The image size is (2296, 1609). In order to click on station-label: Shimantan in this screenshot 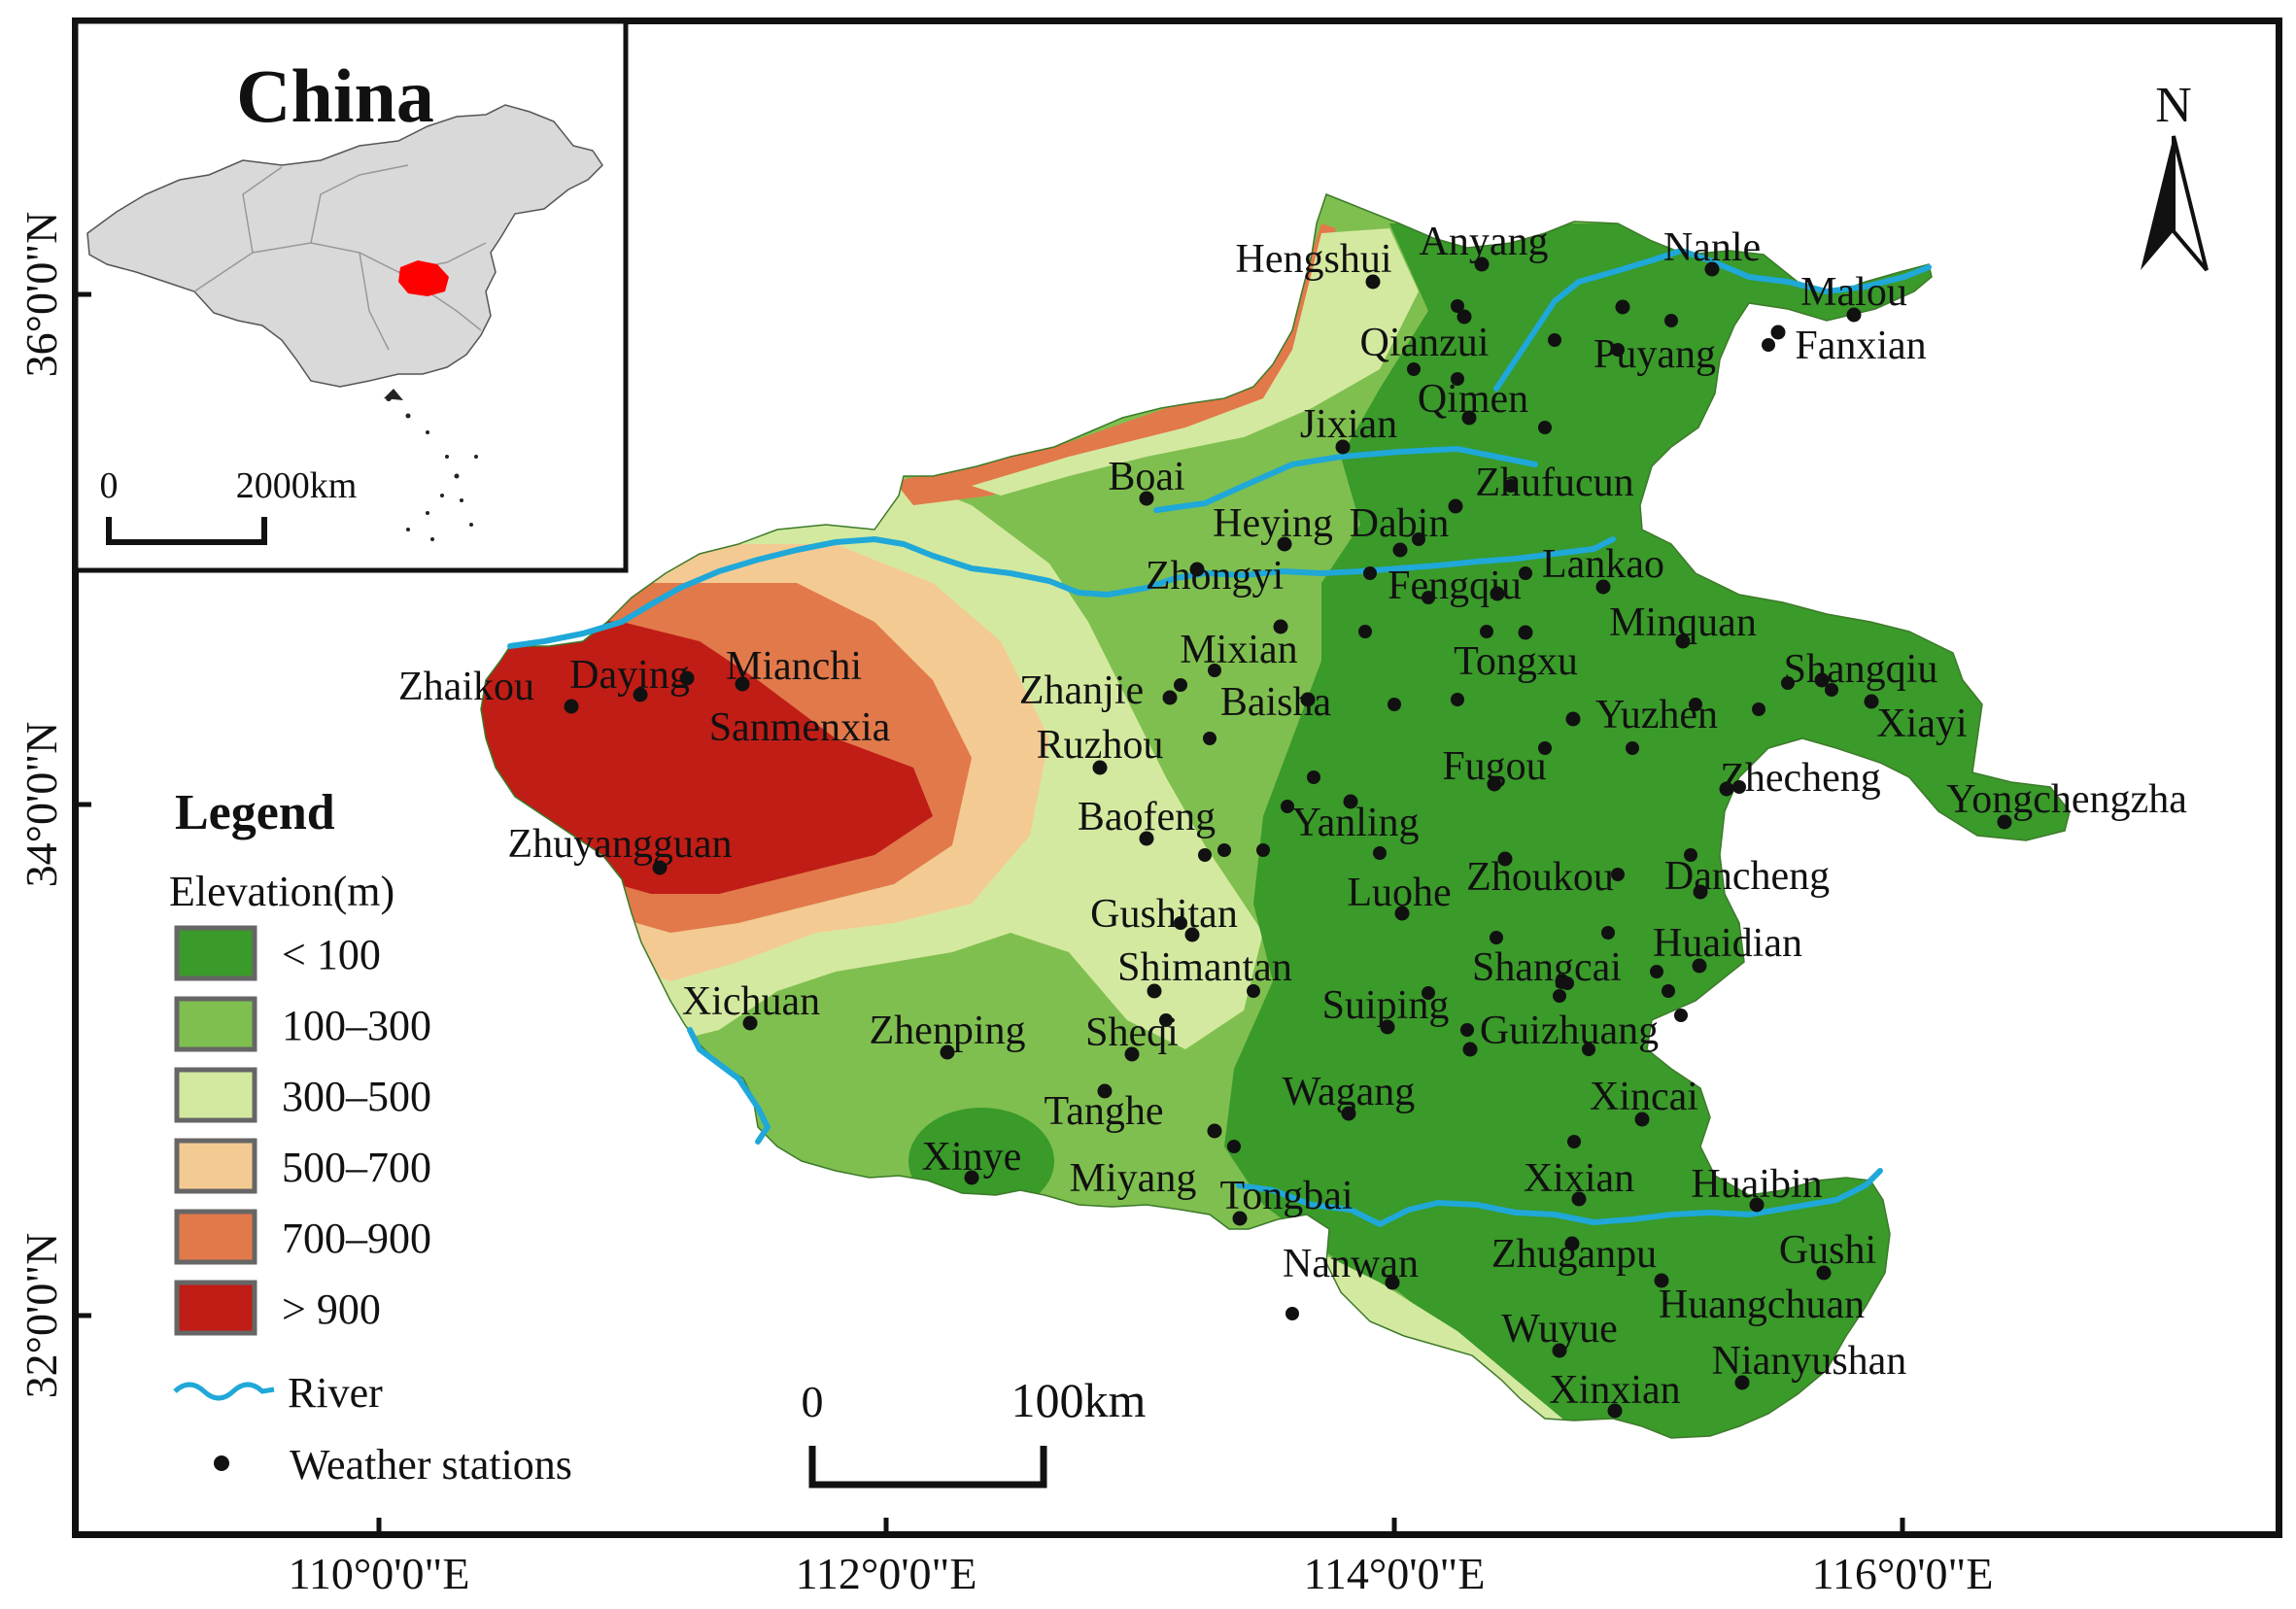, I will do `click(1204, 967)`.